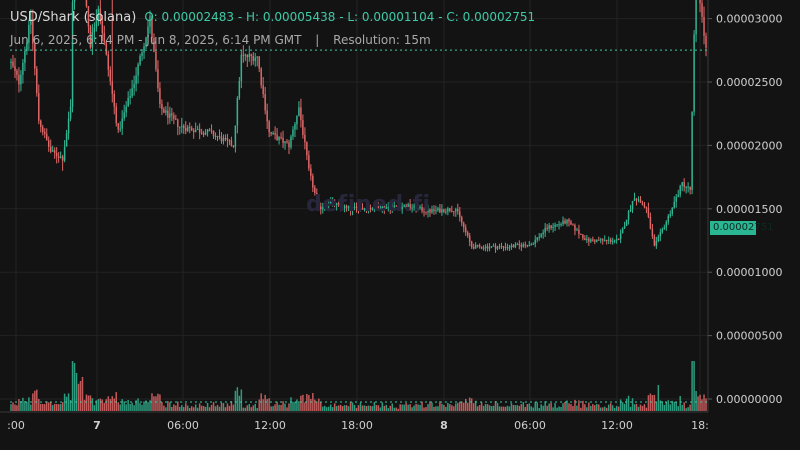  What do you see at coordinates (368, 204) in the screenshot?
I see `watermark: defined.fi` at bounding box center [368, 204].